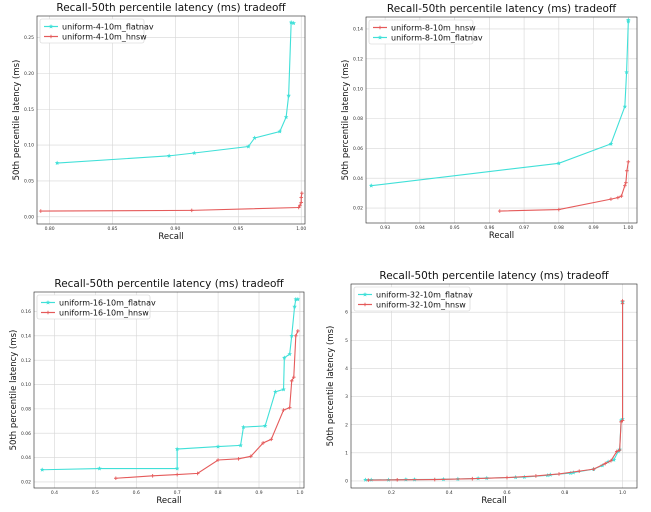  Describe the element at coordinates (420, 228) in the screenshot. I see `p2-x-tick-label: 0.94` at that location.